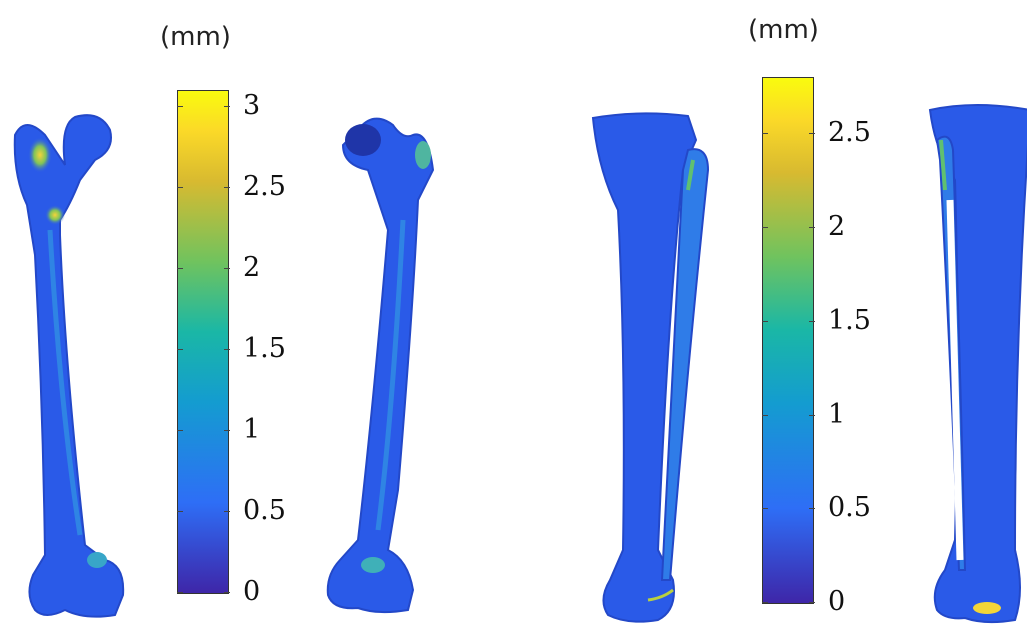 This screenshot has height=630, width=1027. Describe the element at coordinates (788, 340) in the screenshot. I see `tibia-colorbar` at that location.